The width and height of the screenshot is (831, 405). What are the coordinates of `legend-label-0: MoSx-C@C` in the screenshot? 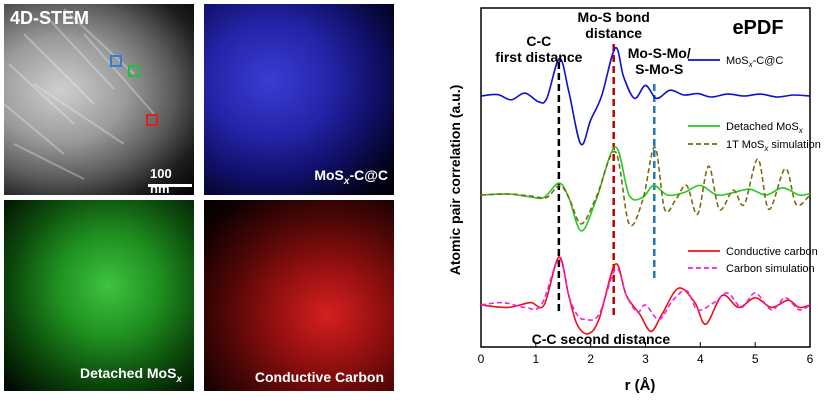 It's located at (754, 62).